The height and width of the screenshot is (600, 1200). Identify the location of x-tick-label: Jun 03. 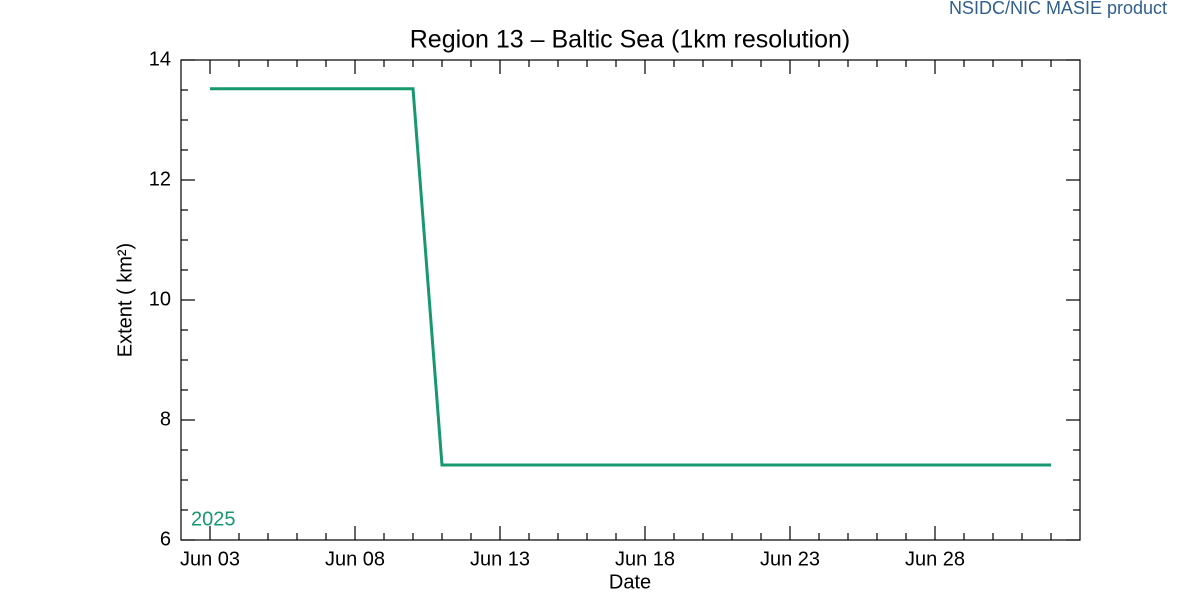
(210, 559).